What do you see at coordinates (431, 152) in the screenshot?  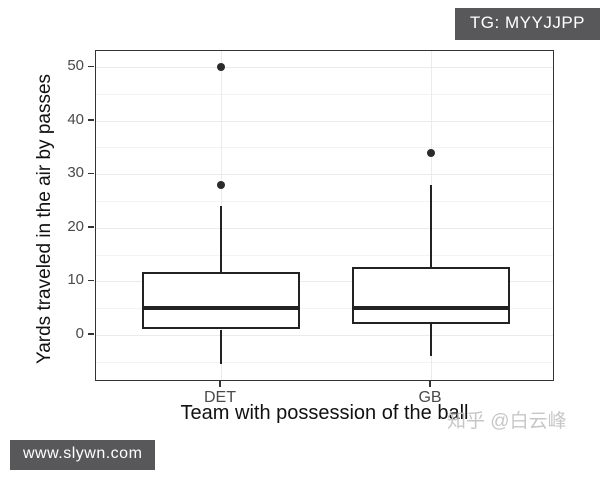 I see `outlier-gb` at bounding box center [431, 152].